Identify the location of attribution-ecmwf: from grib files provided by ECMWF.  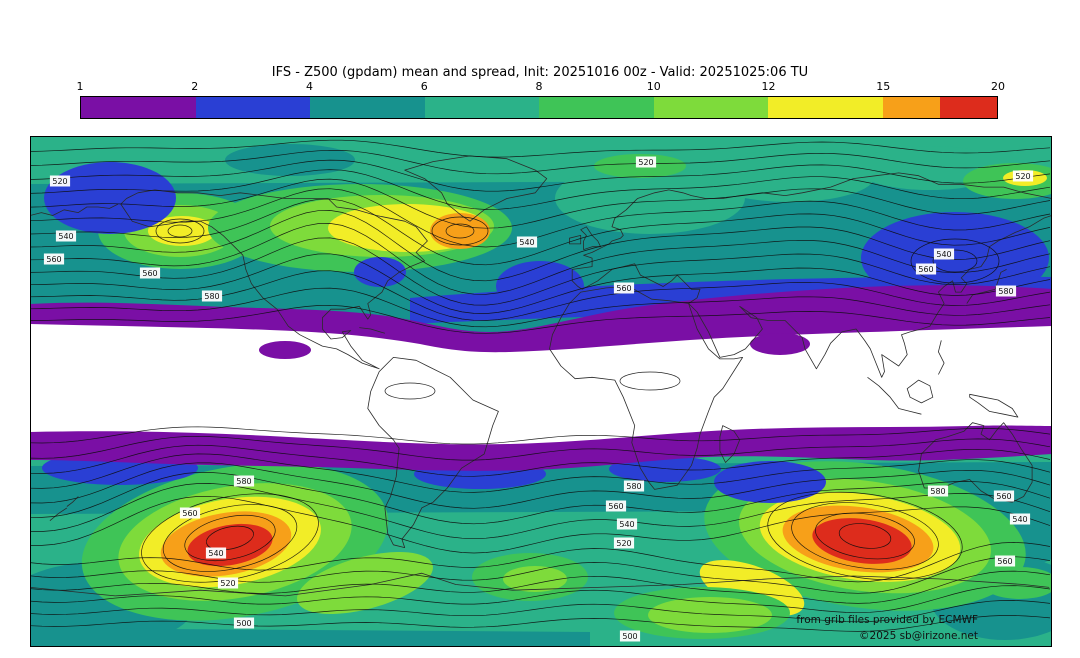
(887, 620).